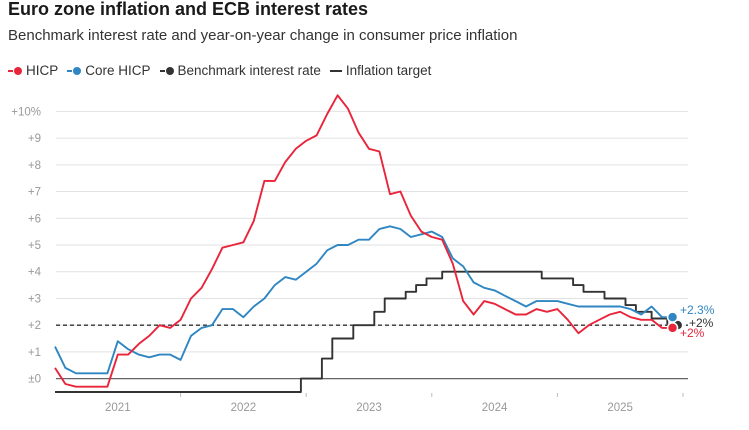  Describe the element at coordinates (118, 70) in the screenshot. I see `legend-label-core-hicp: Core HICP` at that location.